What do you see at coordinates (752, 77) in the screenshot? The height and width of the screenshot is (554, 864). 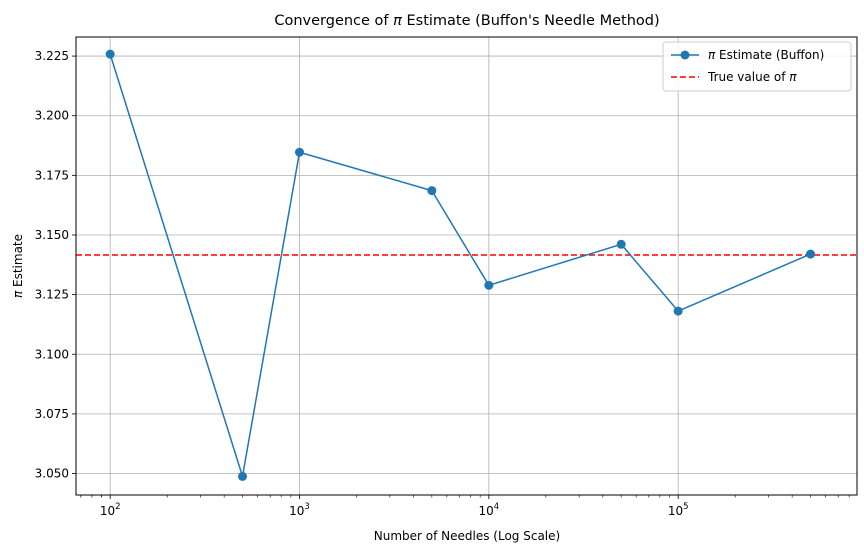 I see `legend-reference-label: True value of π` at bounding box center [752, 77].